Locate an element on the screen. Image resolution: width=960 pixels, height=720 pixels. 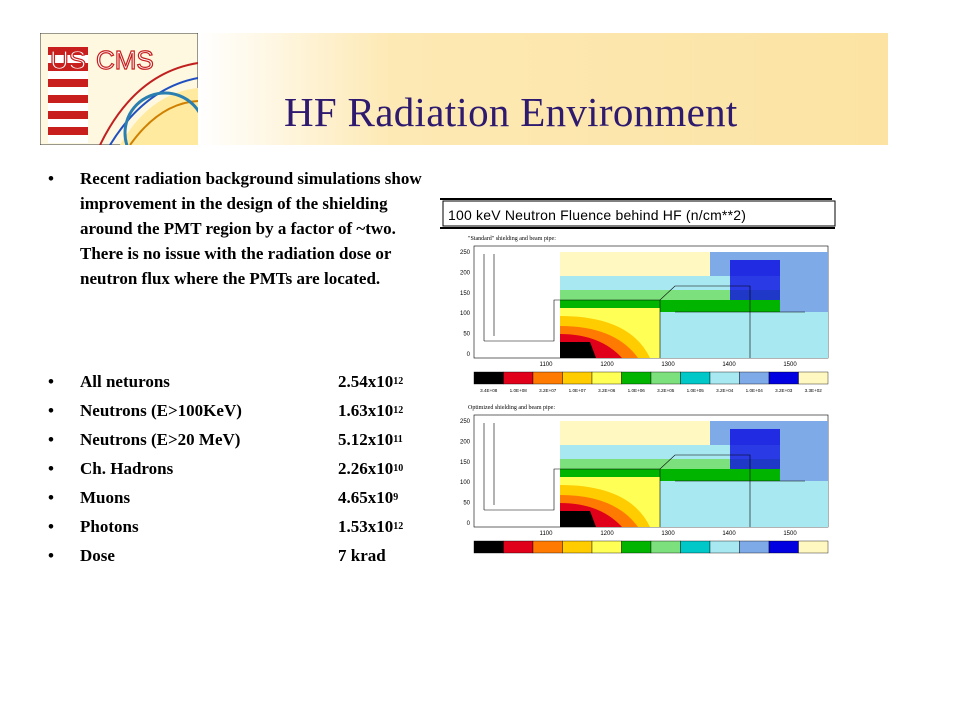
stat-label: Photons is located at coordinates (109, 526).